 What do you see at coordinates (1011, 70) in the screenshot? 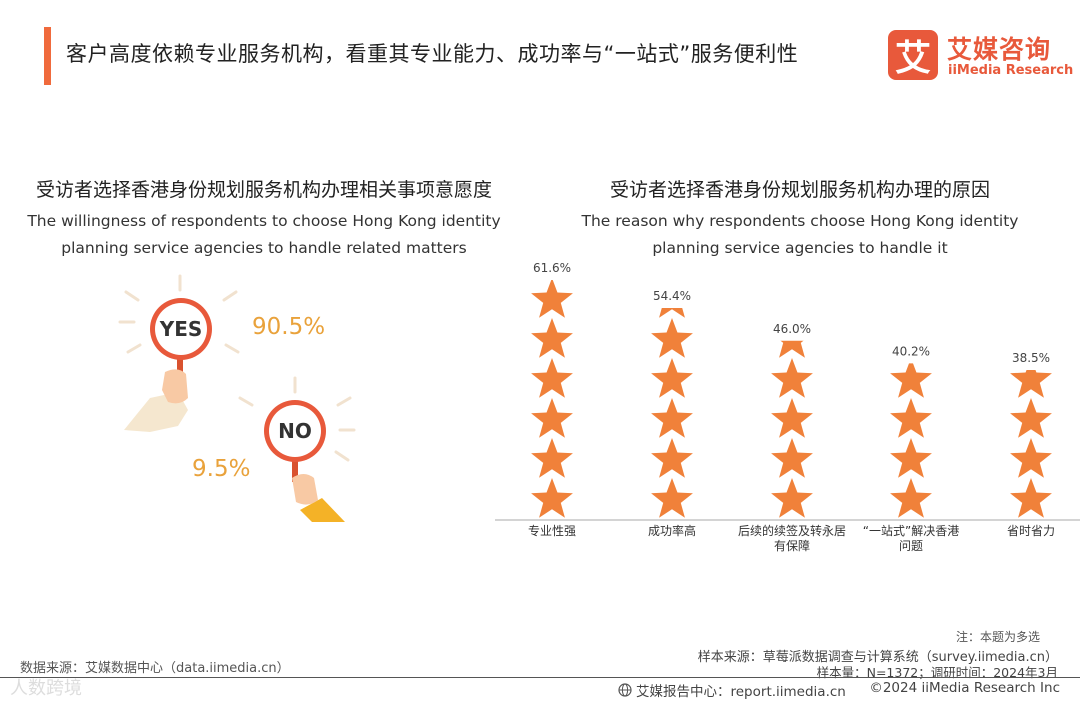
I see `logo-name-en: iiMedia Research` at bounding box center [1011, 70].